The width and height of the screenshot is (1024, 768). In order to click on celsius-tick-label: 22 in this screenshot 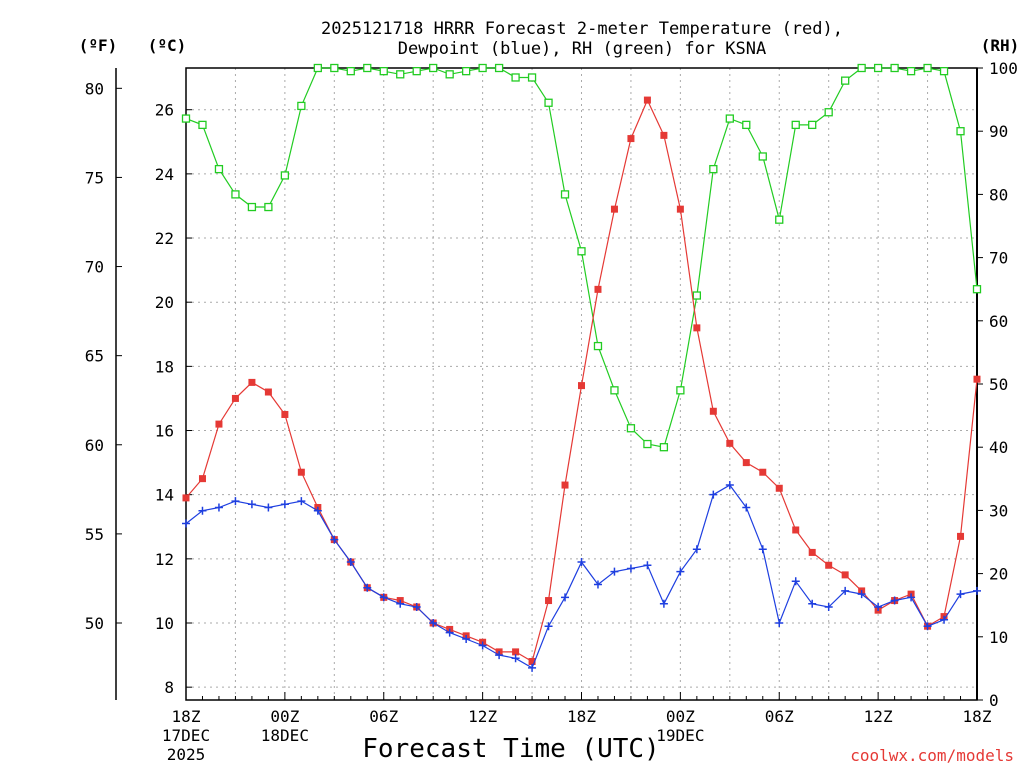, I will do `click(164, 238)`.